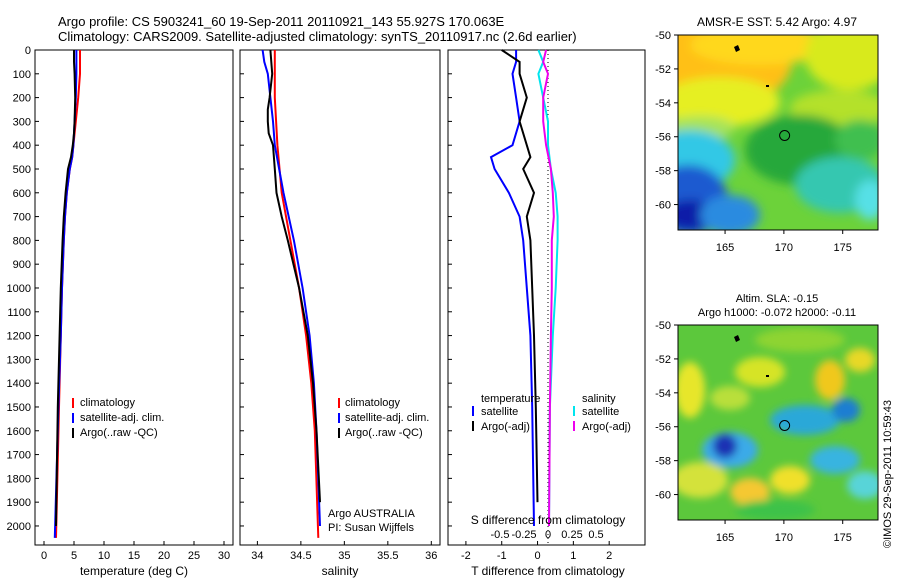  What do you see at coordinates (194, 556) in the screenshot?
I see `x-tick-label: 25` at bounding box center [194, 556].